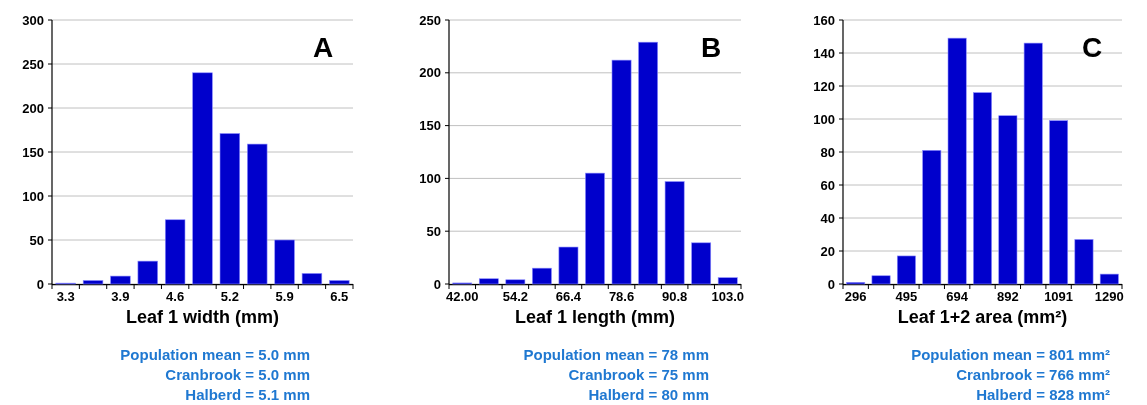 This screenshot has width=1147, height=405. Describe the element at coordinates (824, 20) in the screenshot. I see `y-tick-label: 160` at that location.